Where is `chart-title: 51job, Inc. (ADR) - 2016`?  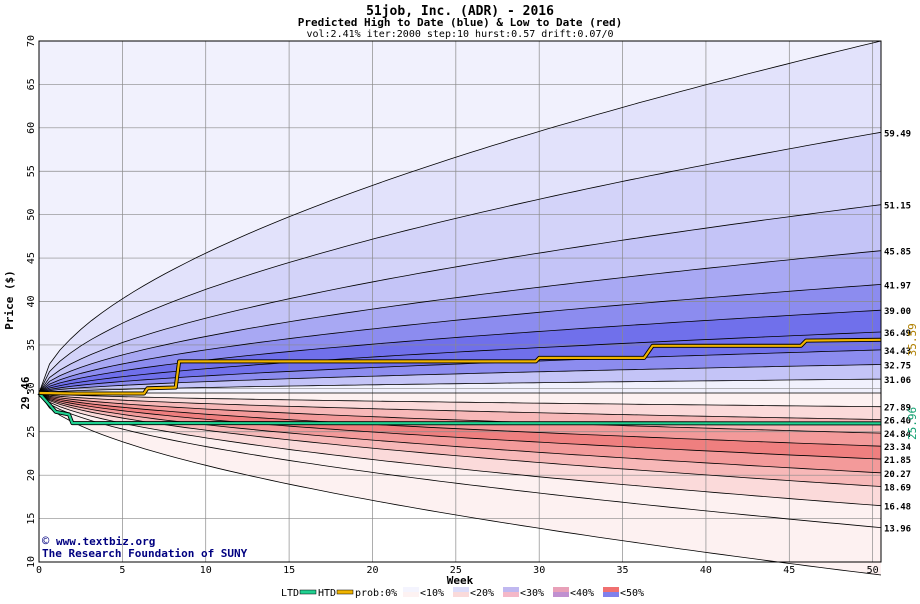 chart-title: 51job, Inc. (ADR) - 2016 is located at coordinates (460, 11).